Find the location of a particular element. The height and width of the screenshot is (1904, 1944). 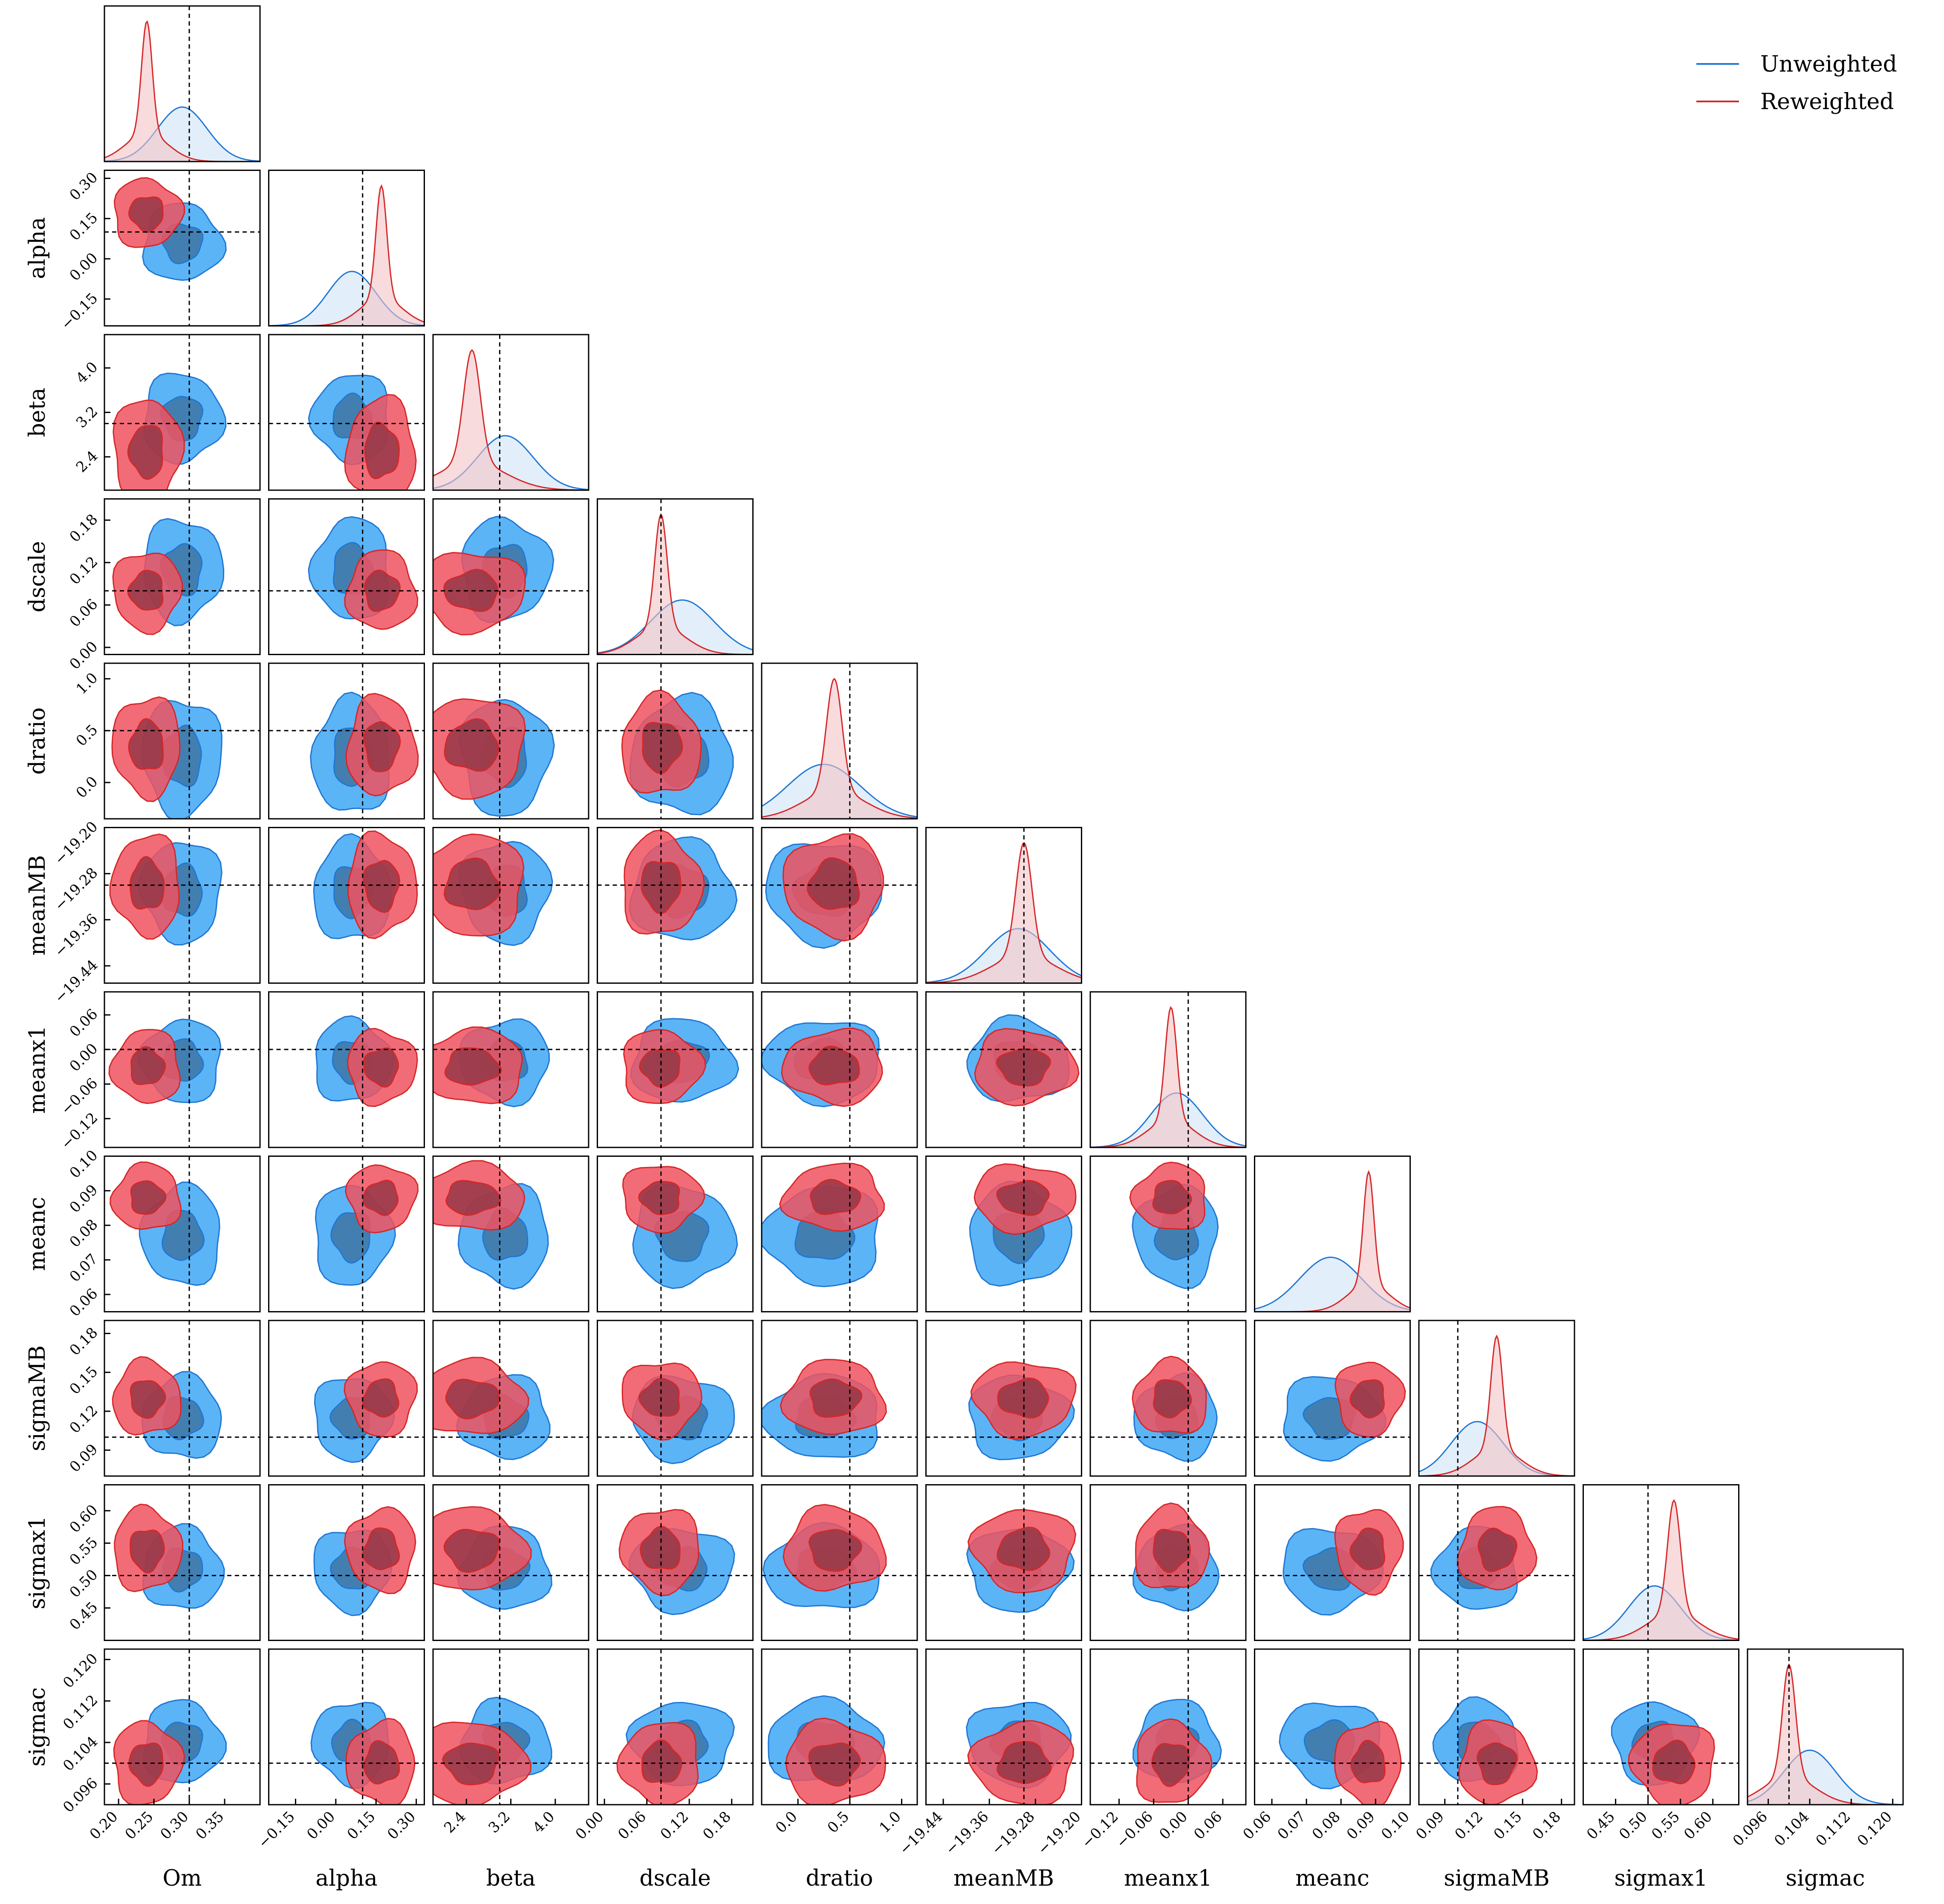

ytick-label: 0.06 is located at coordinates (83, 612).